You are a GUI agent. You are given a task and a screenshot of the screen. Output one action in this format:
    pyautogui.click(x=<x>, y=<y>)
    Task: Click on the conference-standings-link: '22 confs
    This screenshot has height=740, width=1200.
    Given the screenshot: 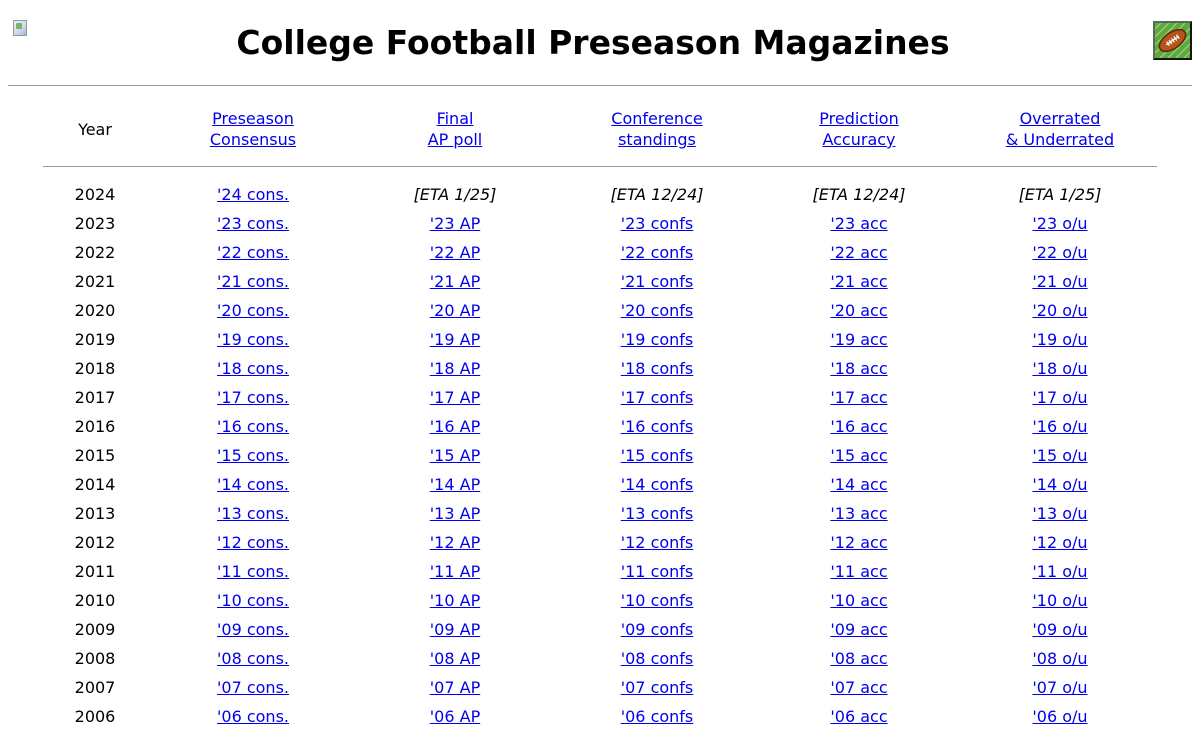 What is the action you would take?
    pyautogui.click(x=657, y=252)
    